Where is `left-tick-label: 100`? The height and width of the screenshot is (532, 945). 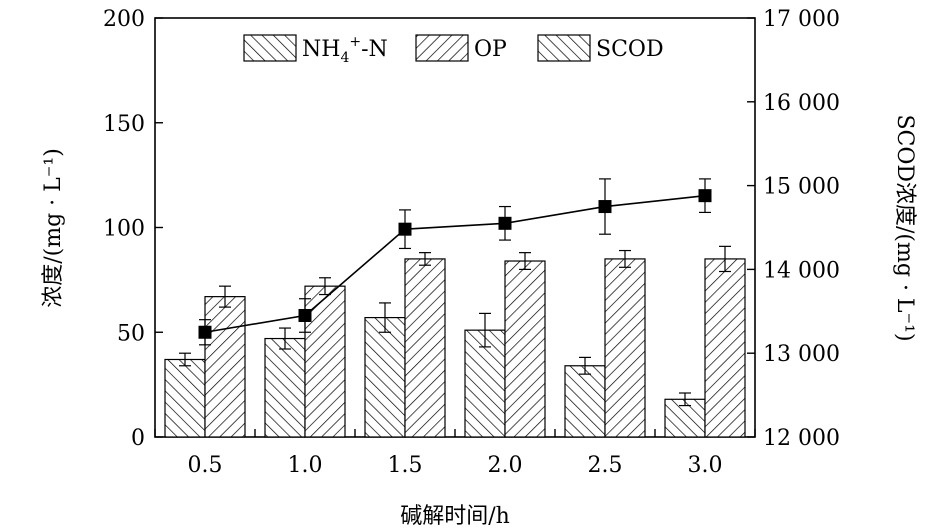 left-tick-label: 100 is located at coordinates (124, 229).